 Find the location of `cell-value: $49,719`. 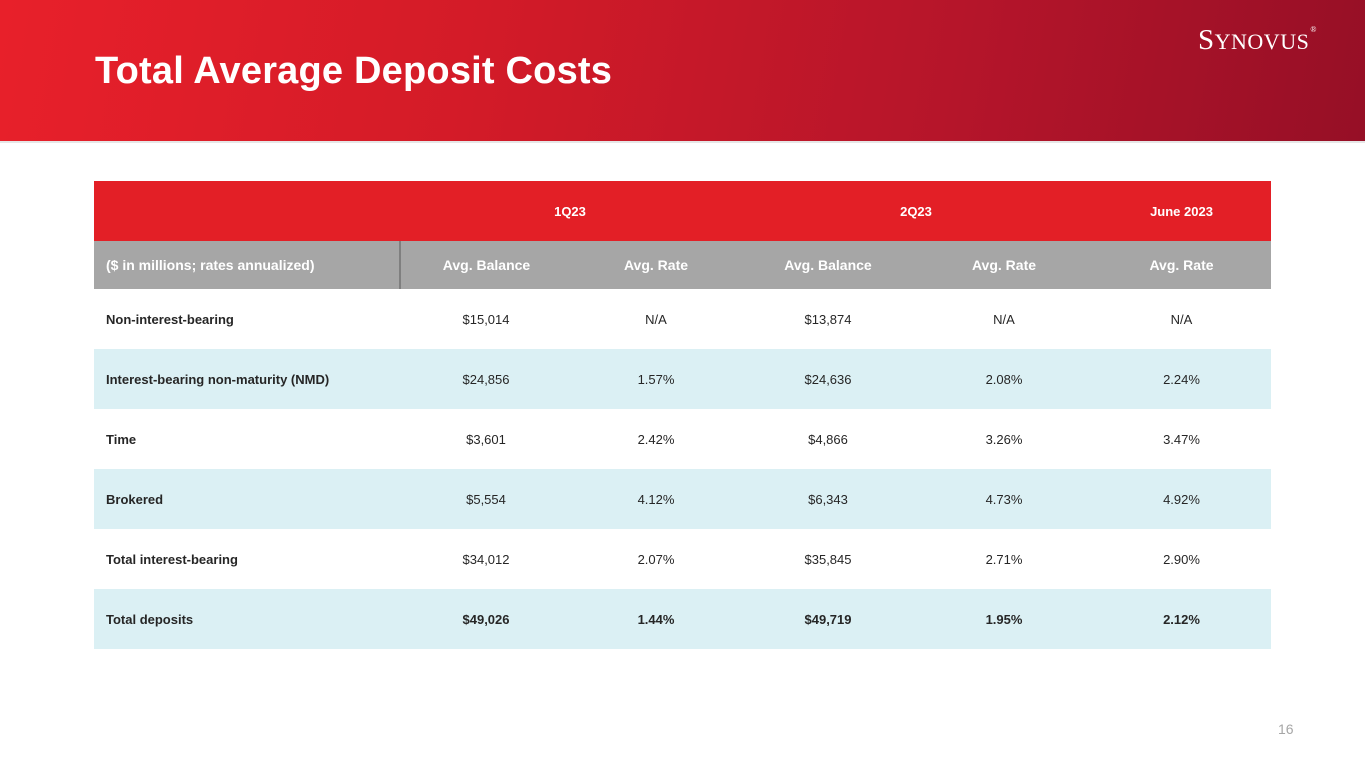

cell-value: $49,719 is located at coordinates (828, 619).